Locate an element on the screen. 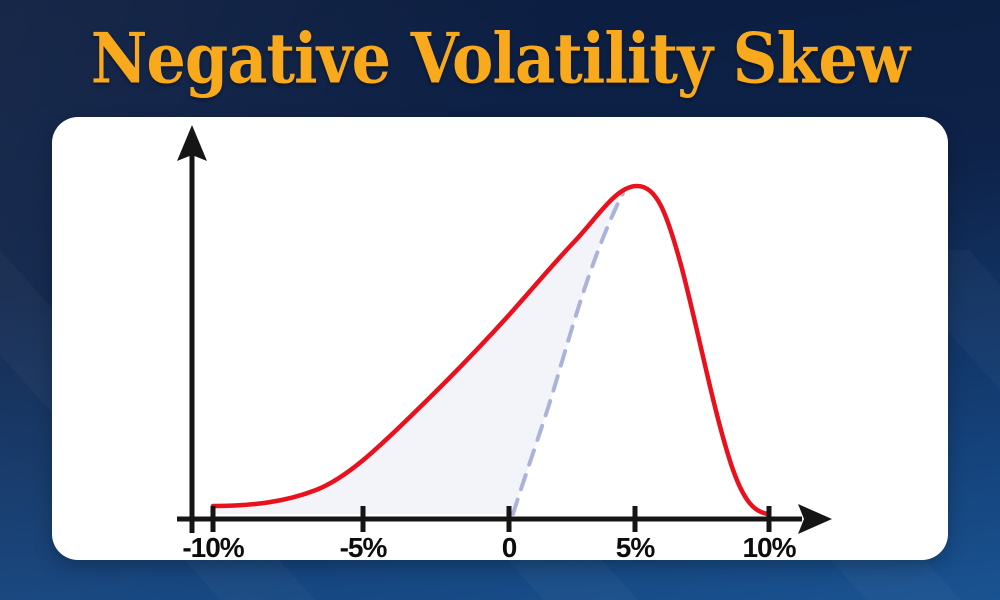  page-title: Negative Volatility Skew is located at coordinates (500, 58).